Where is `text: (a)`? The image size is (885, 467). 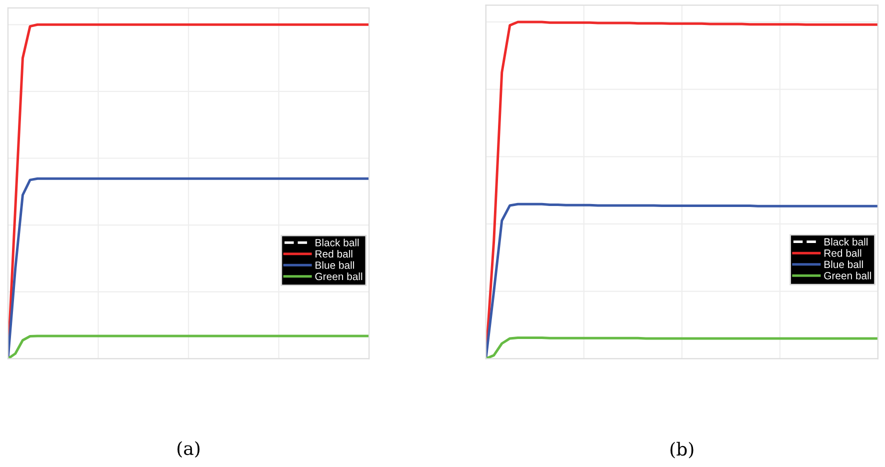
text: (a) is located at coordinates (189, 449).